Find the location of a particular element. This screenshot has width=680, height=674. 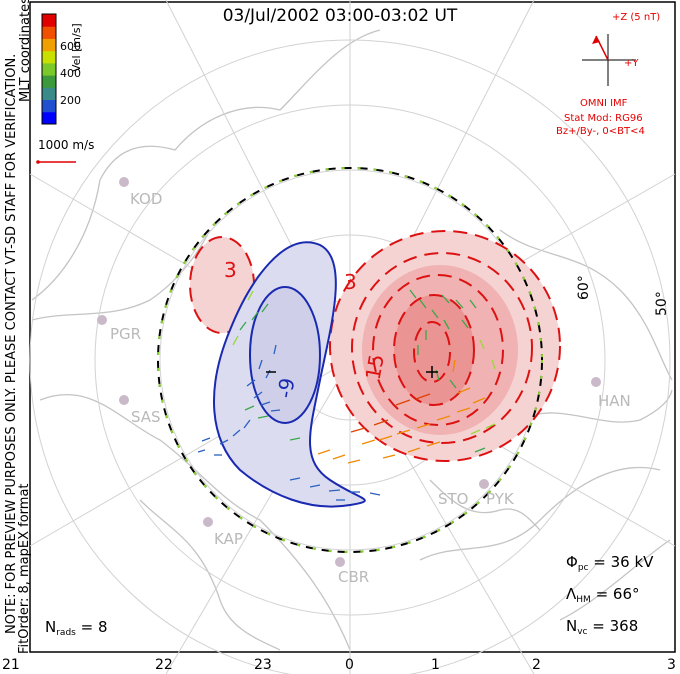

imf-stat-model: Stat Mod: RG96 is located at coordinates (603, 118).